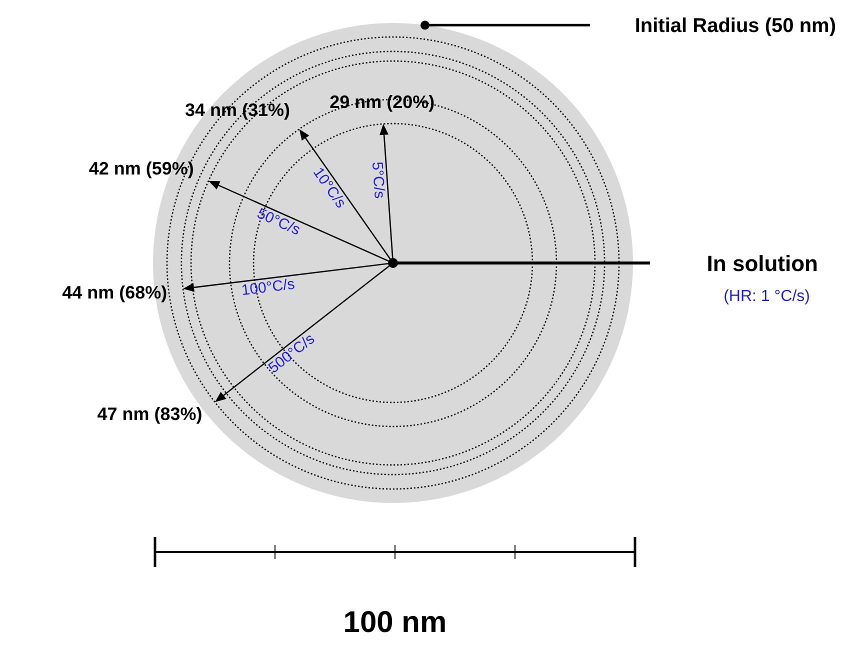  I want to click on text: Initial Radius (50 nm), so click(735, 26).